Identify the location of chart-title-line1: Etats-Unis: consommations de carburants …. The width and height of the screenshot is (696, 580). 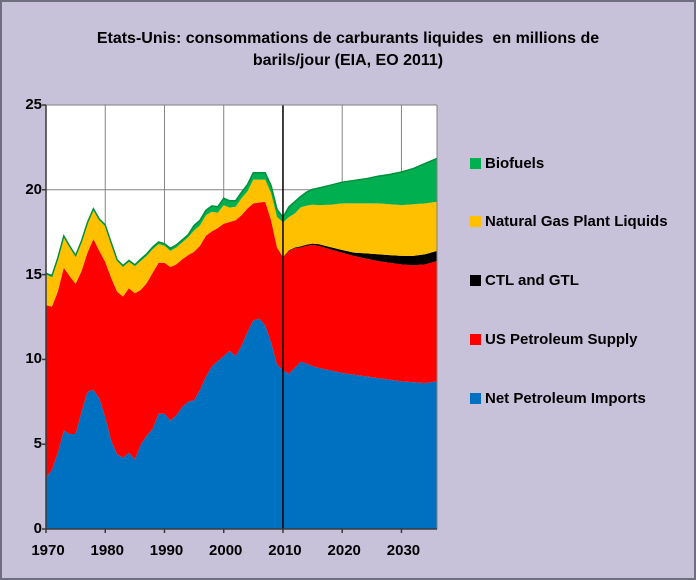
(348, 38).